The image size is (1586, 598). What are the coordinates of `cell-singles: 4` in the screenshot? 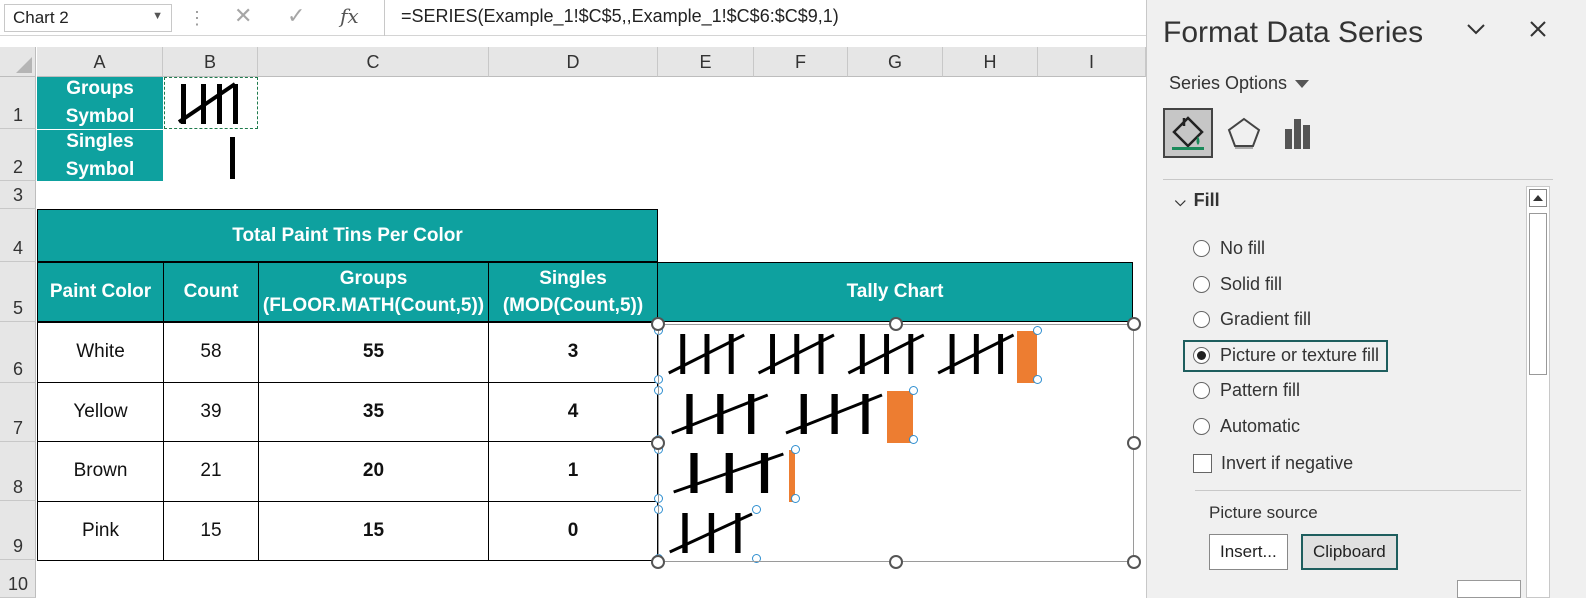 It's located at (573, 411).